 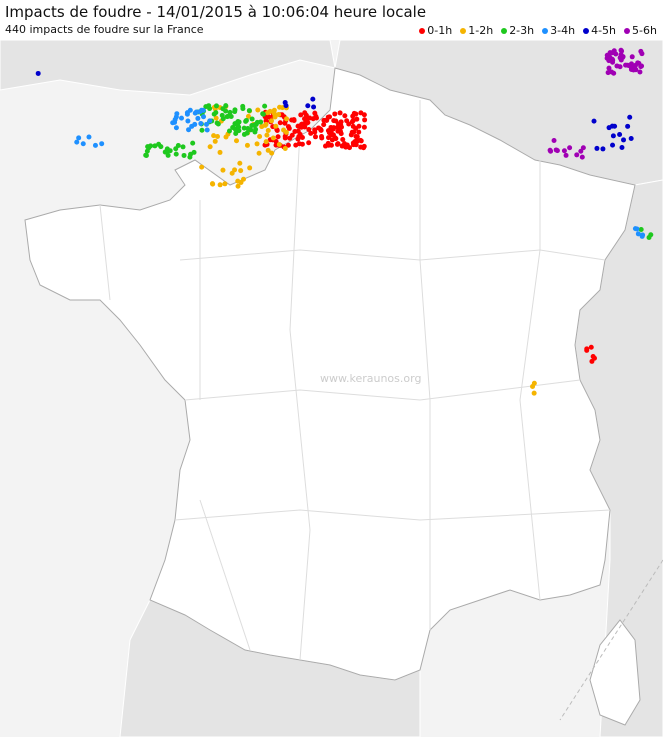 What do you see at coordinates (435, 30) in the screenshot?
I see `legend-item: 0-1h` at bounding box center [435, 30].